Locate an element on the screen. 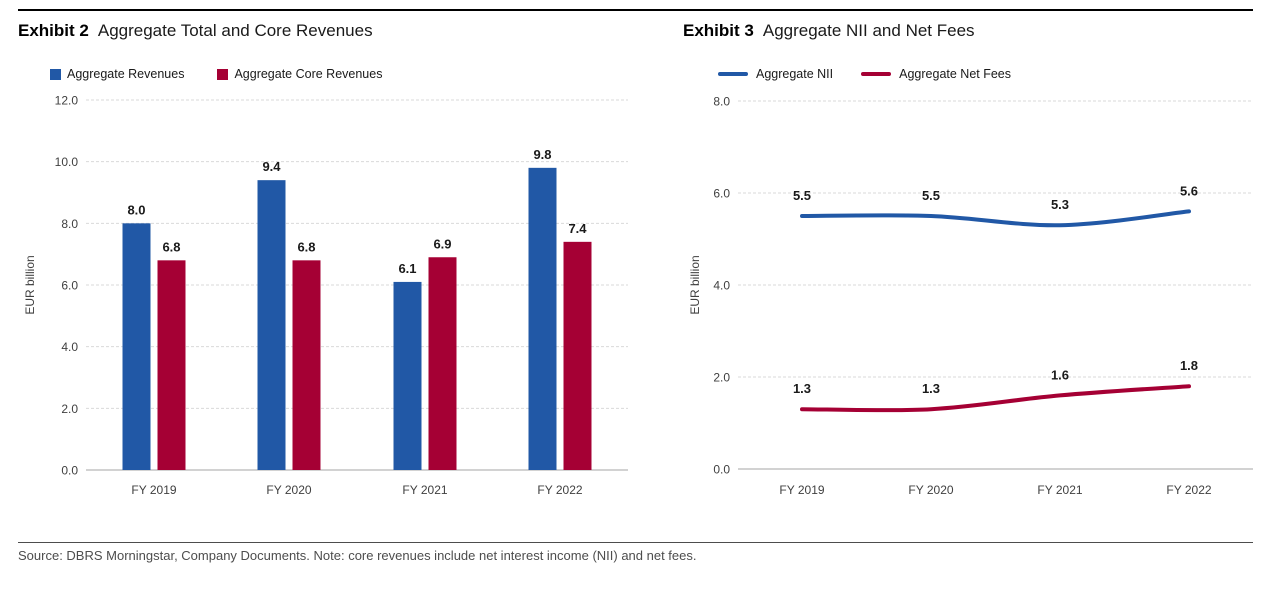  line-series-aggregate-net-fees: 1.3 1.3 1.6 1.8 is located at coordinates (995, 385).